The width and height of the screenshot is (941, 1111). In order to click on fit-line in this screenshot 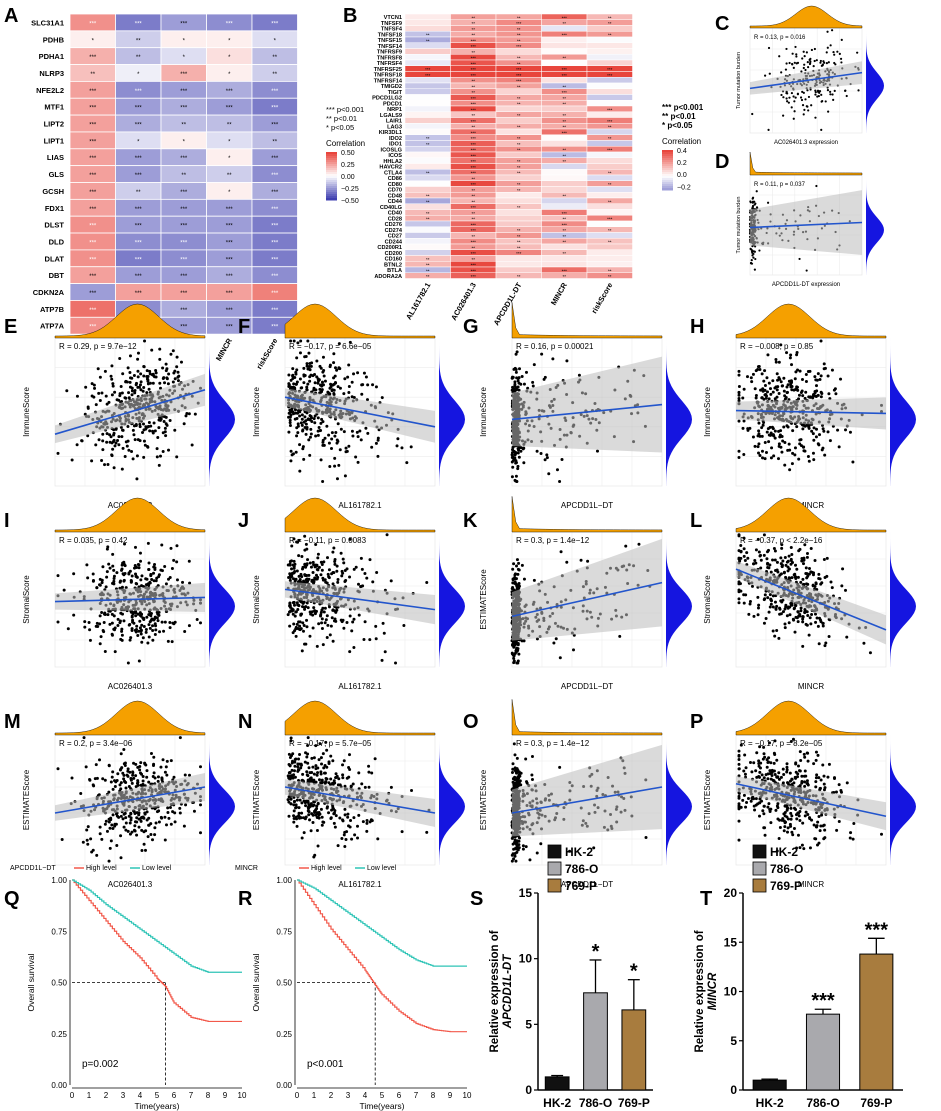, I will do `click(806, 225)`.